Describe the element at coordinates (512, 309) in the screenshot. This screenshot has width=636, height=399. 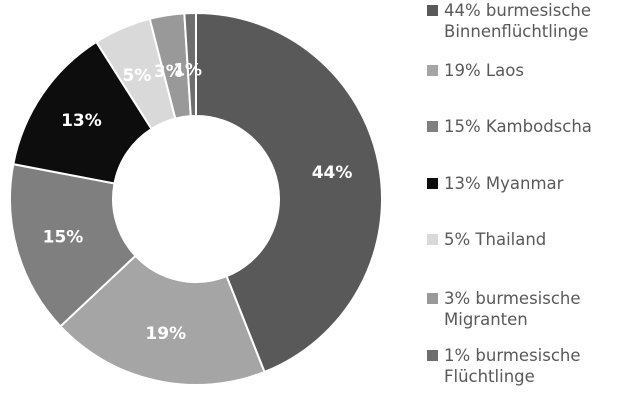
I see `legend-label-5: 3% burmesische Migranten` at that location.